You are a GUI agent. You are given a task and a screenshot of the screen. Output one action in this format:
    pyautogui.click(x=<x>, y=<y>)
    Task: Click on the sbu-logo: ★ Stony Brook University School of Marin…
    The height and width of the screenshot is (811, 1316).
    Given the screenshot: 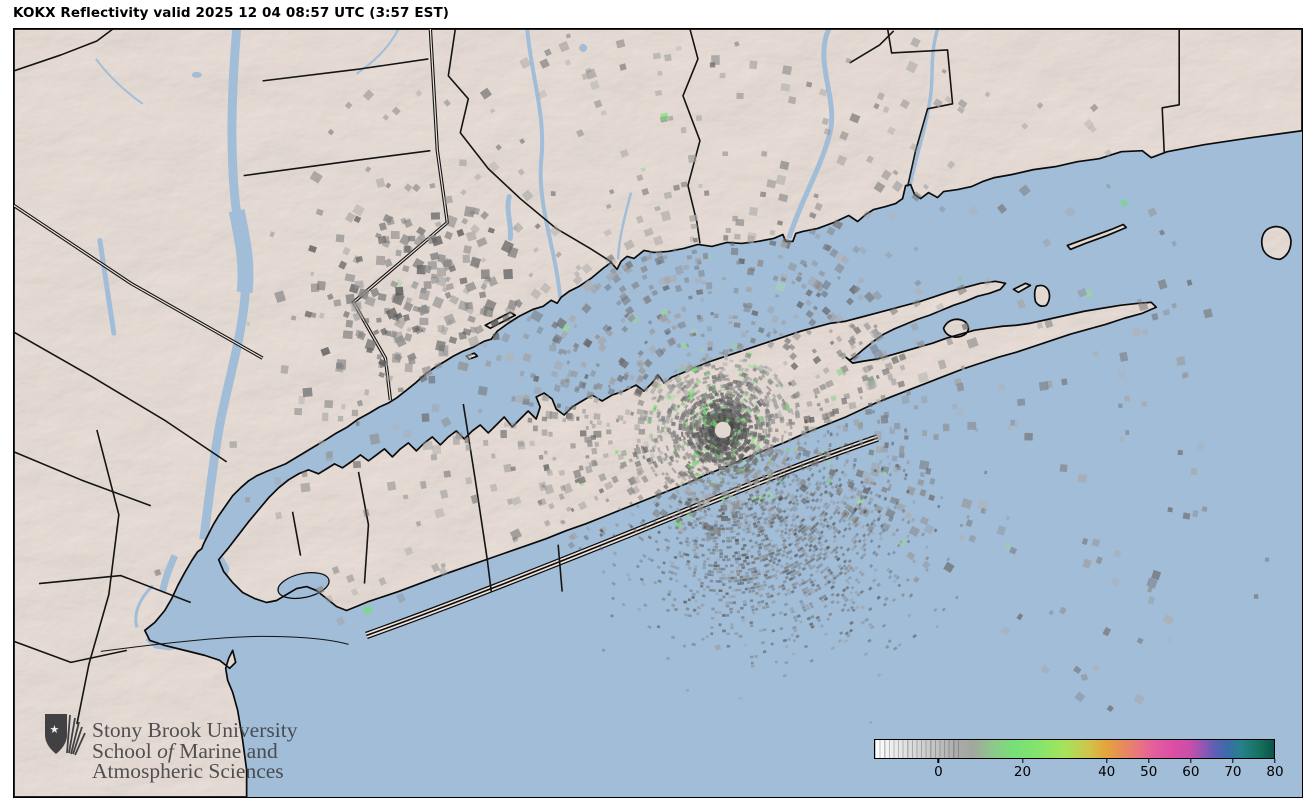 What is the action you would take?
    pyautogui.click(x=170, y=746)
    